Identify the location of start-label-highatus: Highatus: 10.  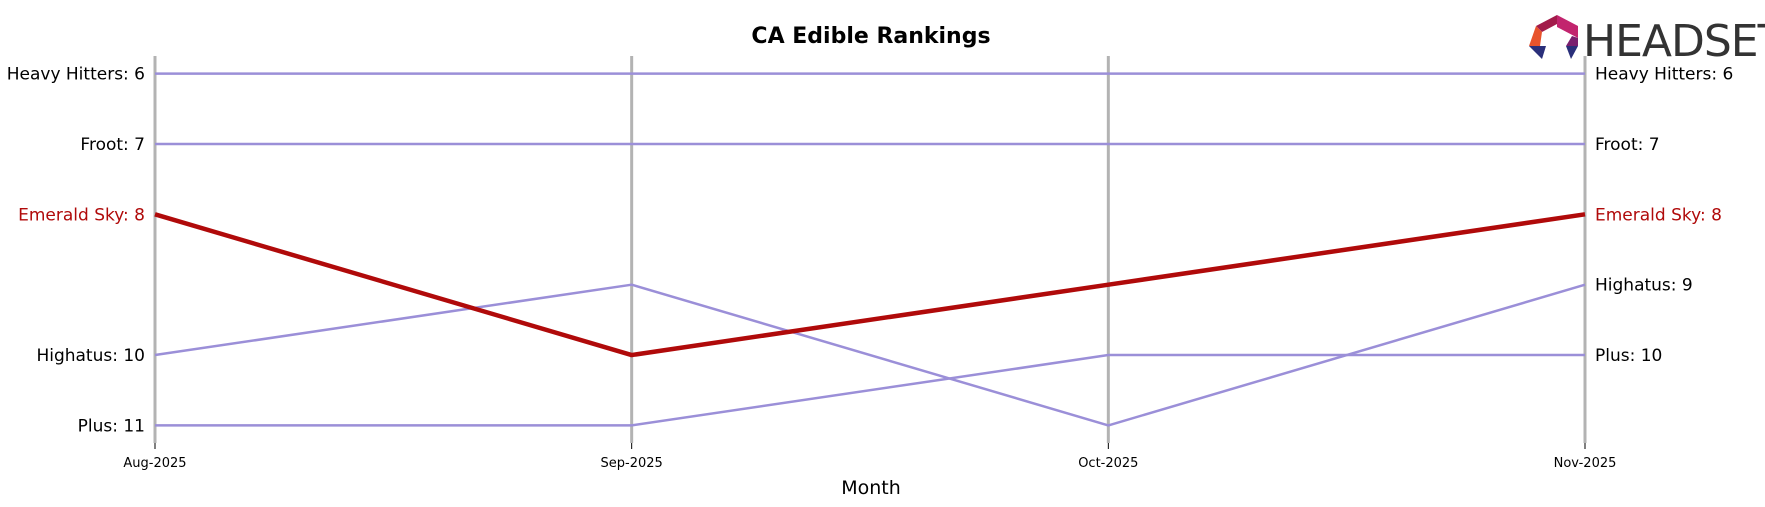
(90, 356).